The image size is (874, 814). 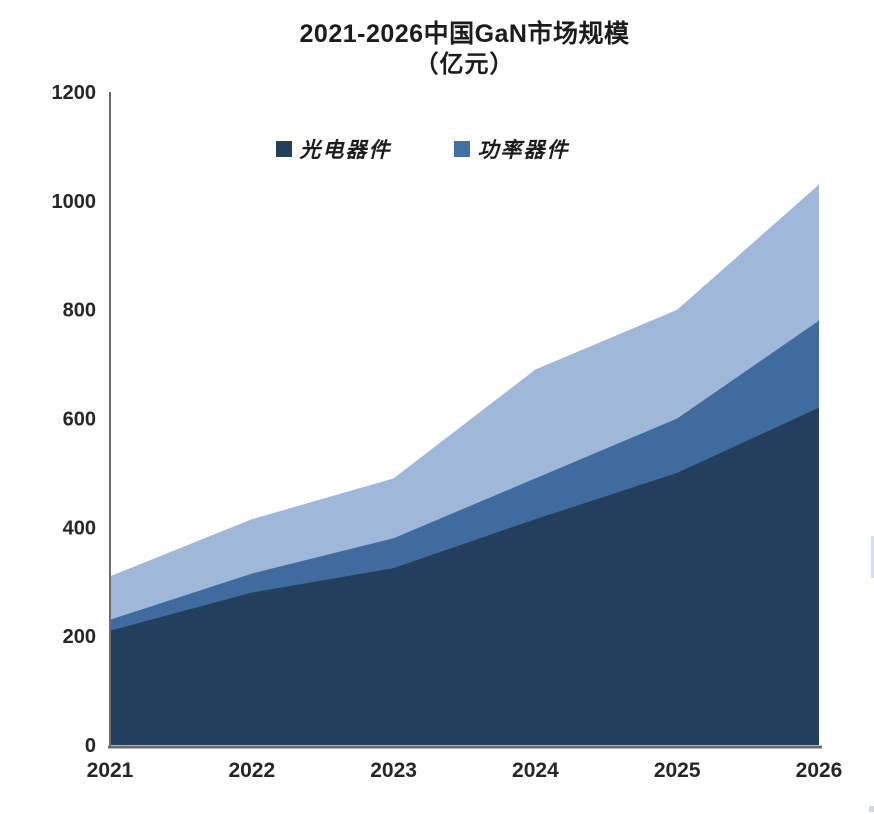 I want to click on corner-dot-artifact, so click(x=871, y=809).